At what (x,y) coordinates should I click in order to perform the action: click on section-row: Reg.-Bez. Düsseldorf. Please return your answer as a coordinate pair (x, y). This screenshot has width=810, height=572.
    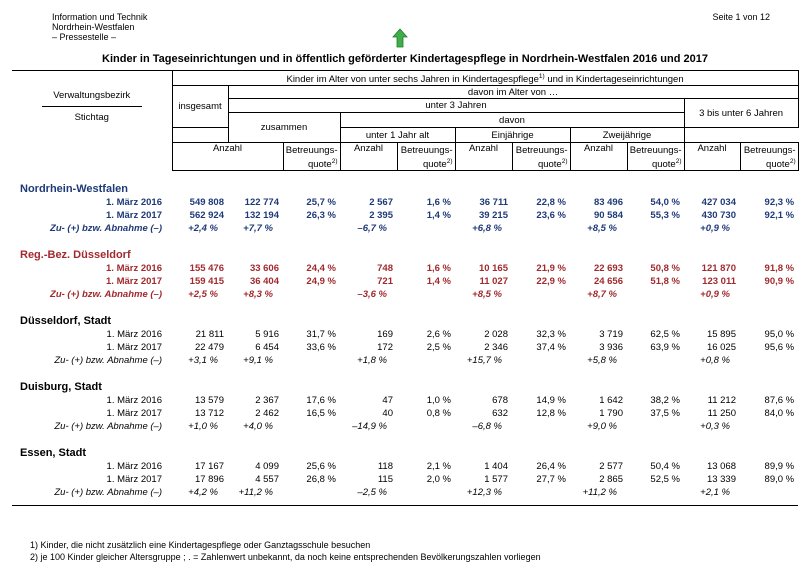
    Looking at the image, I should click on (405, 250).